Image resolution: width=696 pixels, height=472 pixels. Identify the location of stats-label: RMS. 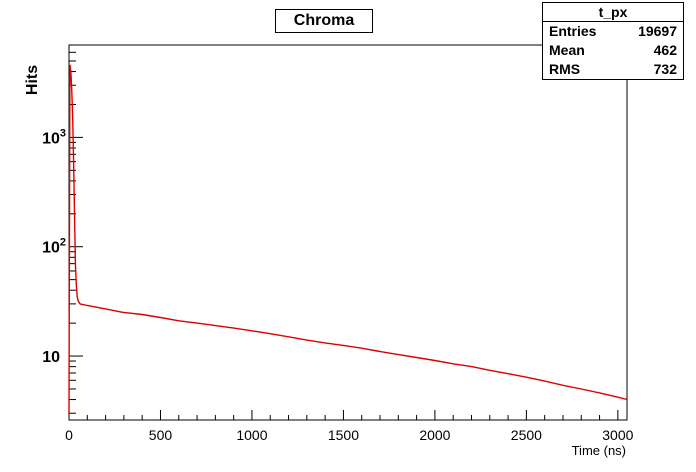
(565, 69).